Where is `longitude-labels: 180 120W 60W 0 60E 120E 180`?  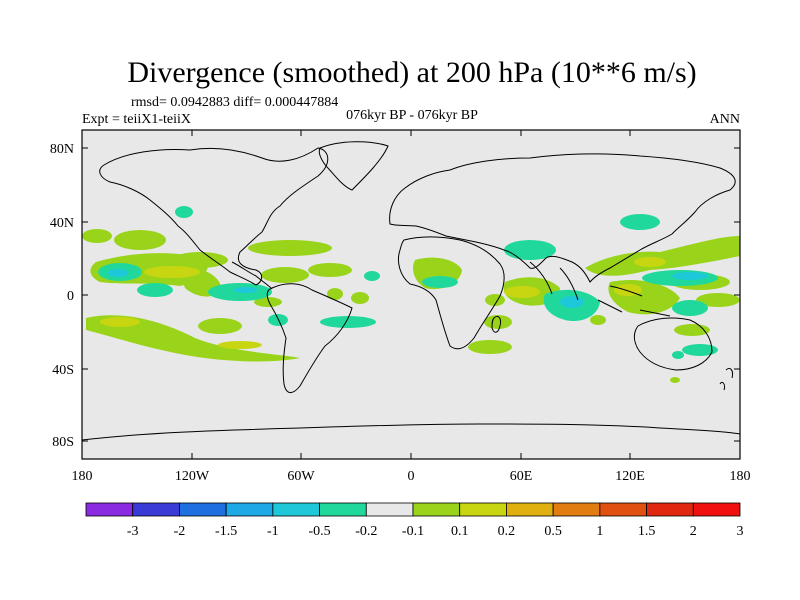
longitude-labels: 180 120W 60W 0 60E 120E 180 is located at coordinates (411, 476).